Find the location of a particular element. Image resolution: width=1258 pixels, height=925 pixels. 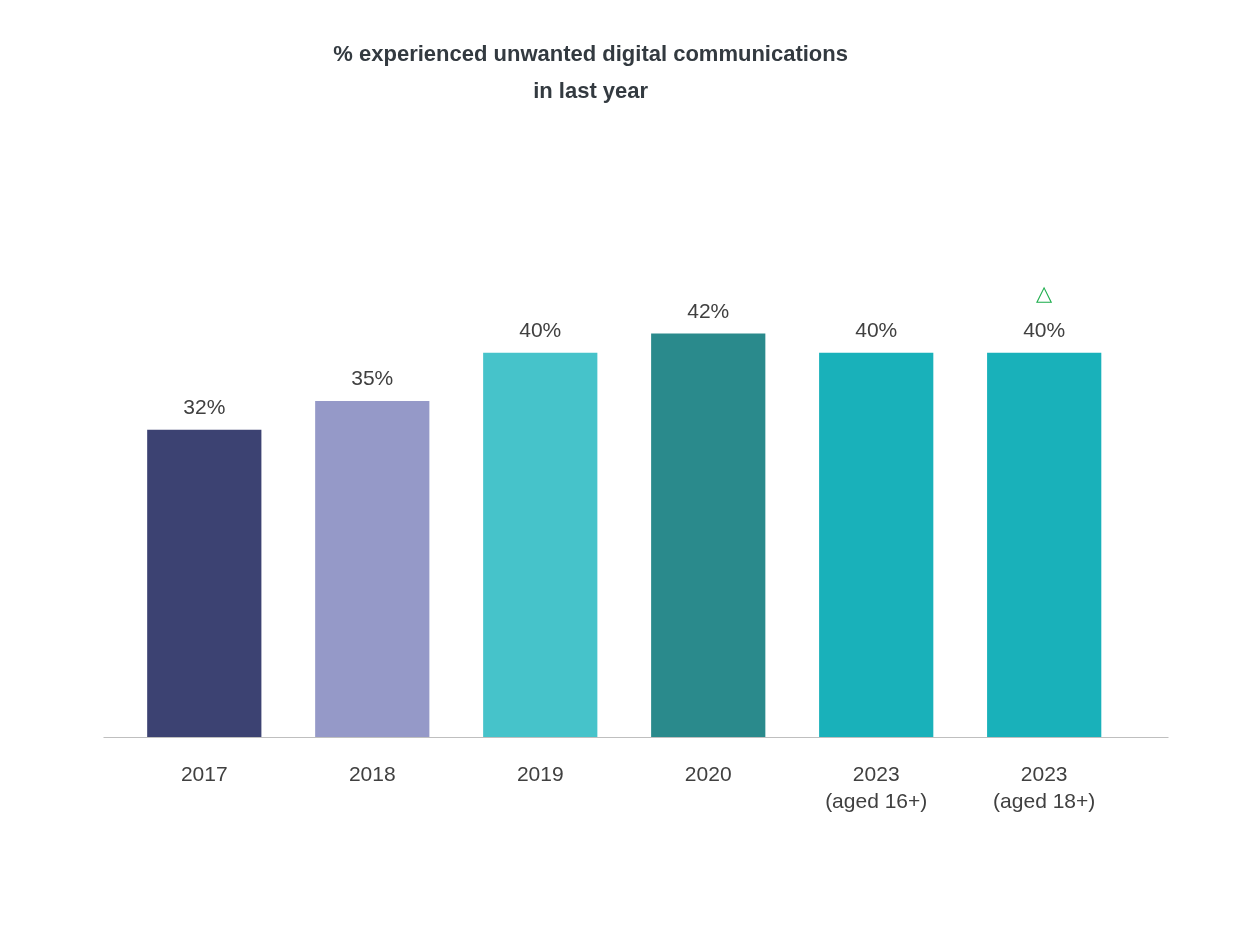

x-tick-label: 2023 (aged 16+) is located at coordinates (876, 787).